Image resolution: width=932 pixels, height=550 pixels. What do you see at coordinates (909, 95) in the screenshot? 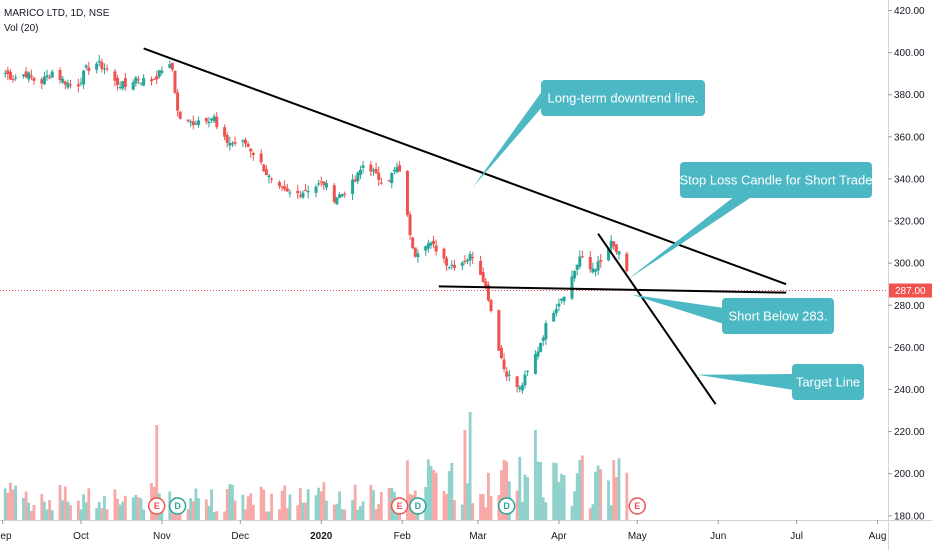
I see `y-tick-label: 380.00` at bounding box center [909, 95].